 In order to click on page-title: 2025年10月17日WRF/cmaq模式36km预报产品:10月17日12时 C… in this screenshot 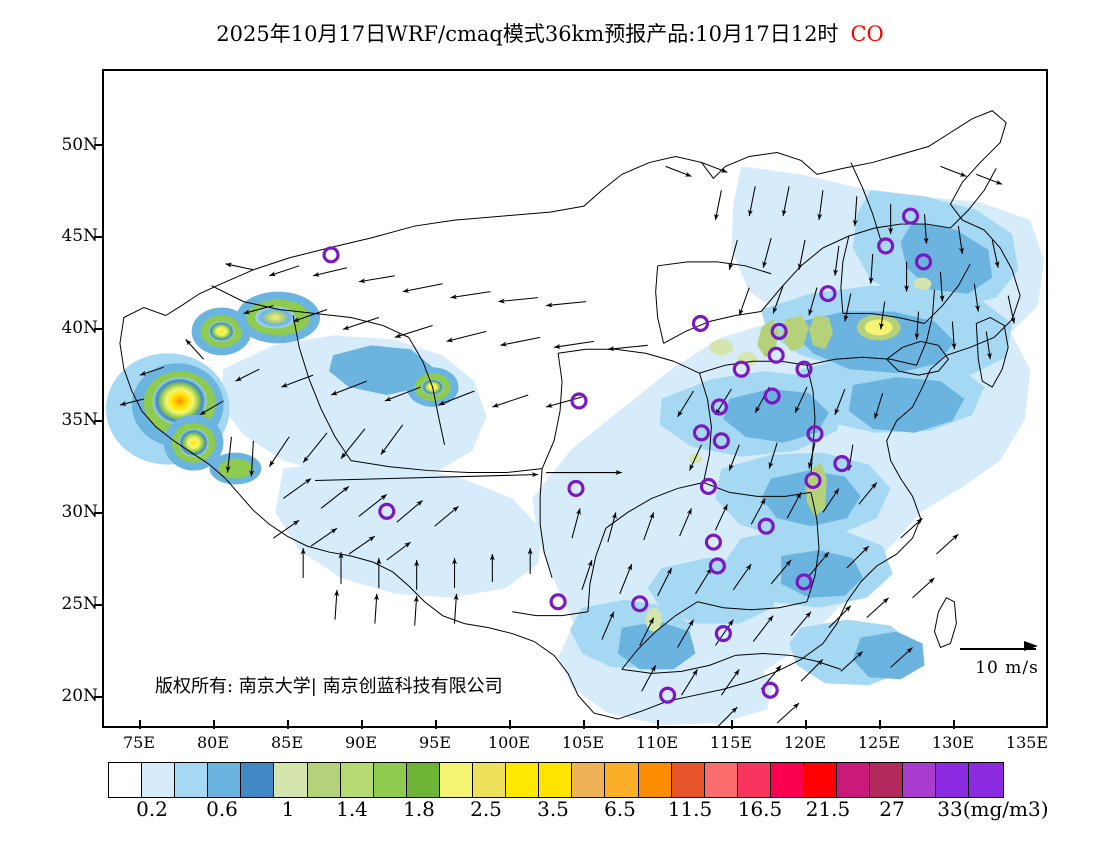, I will do `click(550, 33)`.